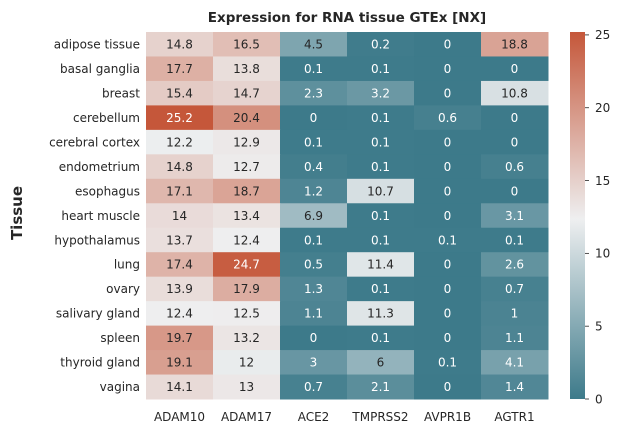 The width and height of the screenshot is (626, 433). What do you see at coordinates (121, 93) in the screenshot?
I see `y-tick-label: breast` at bounding box center [121, 93].